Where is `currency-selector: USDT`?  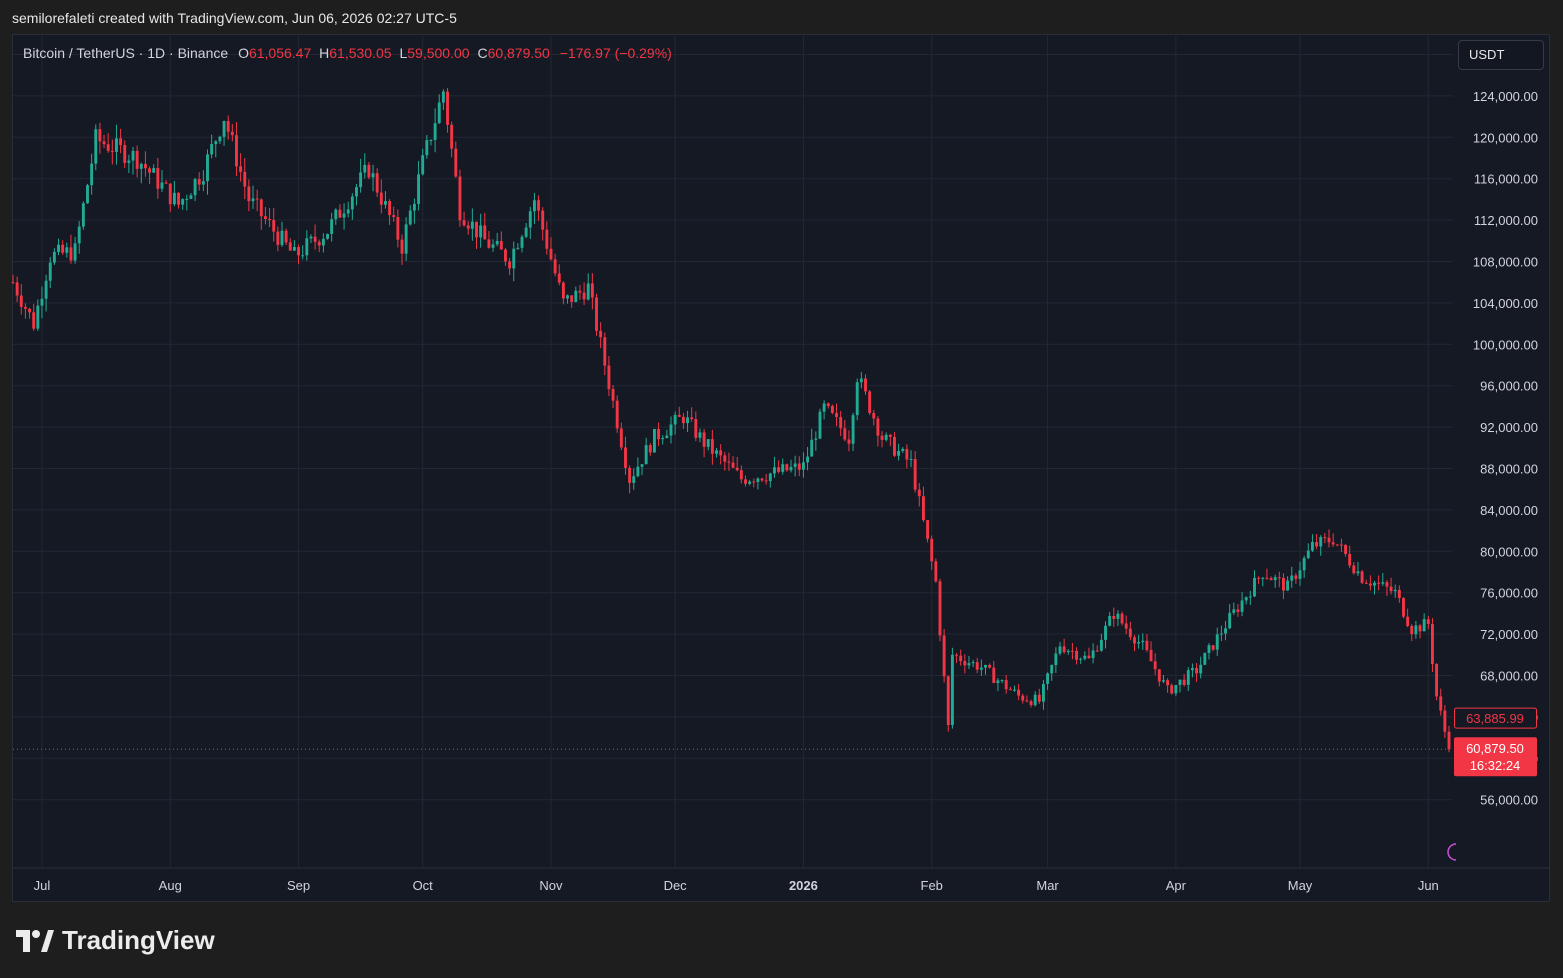
currency-selector: USDT is located at coordinates (1501, 55).